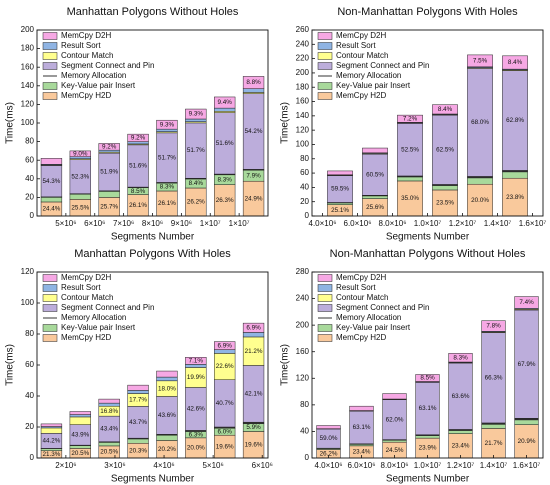  What do you see at coordinates (494, 465) in the screenshot?
I see `x-tick-label: 1.4×10⁷` at bounding box center [494, 465].